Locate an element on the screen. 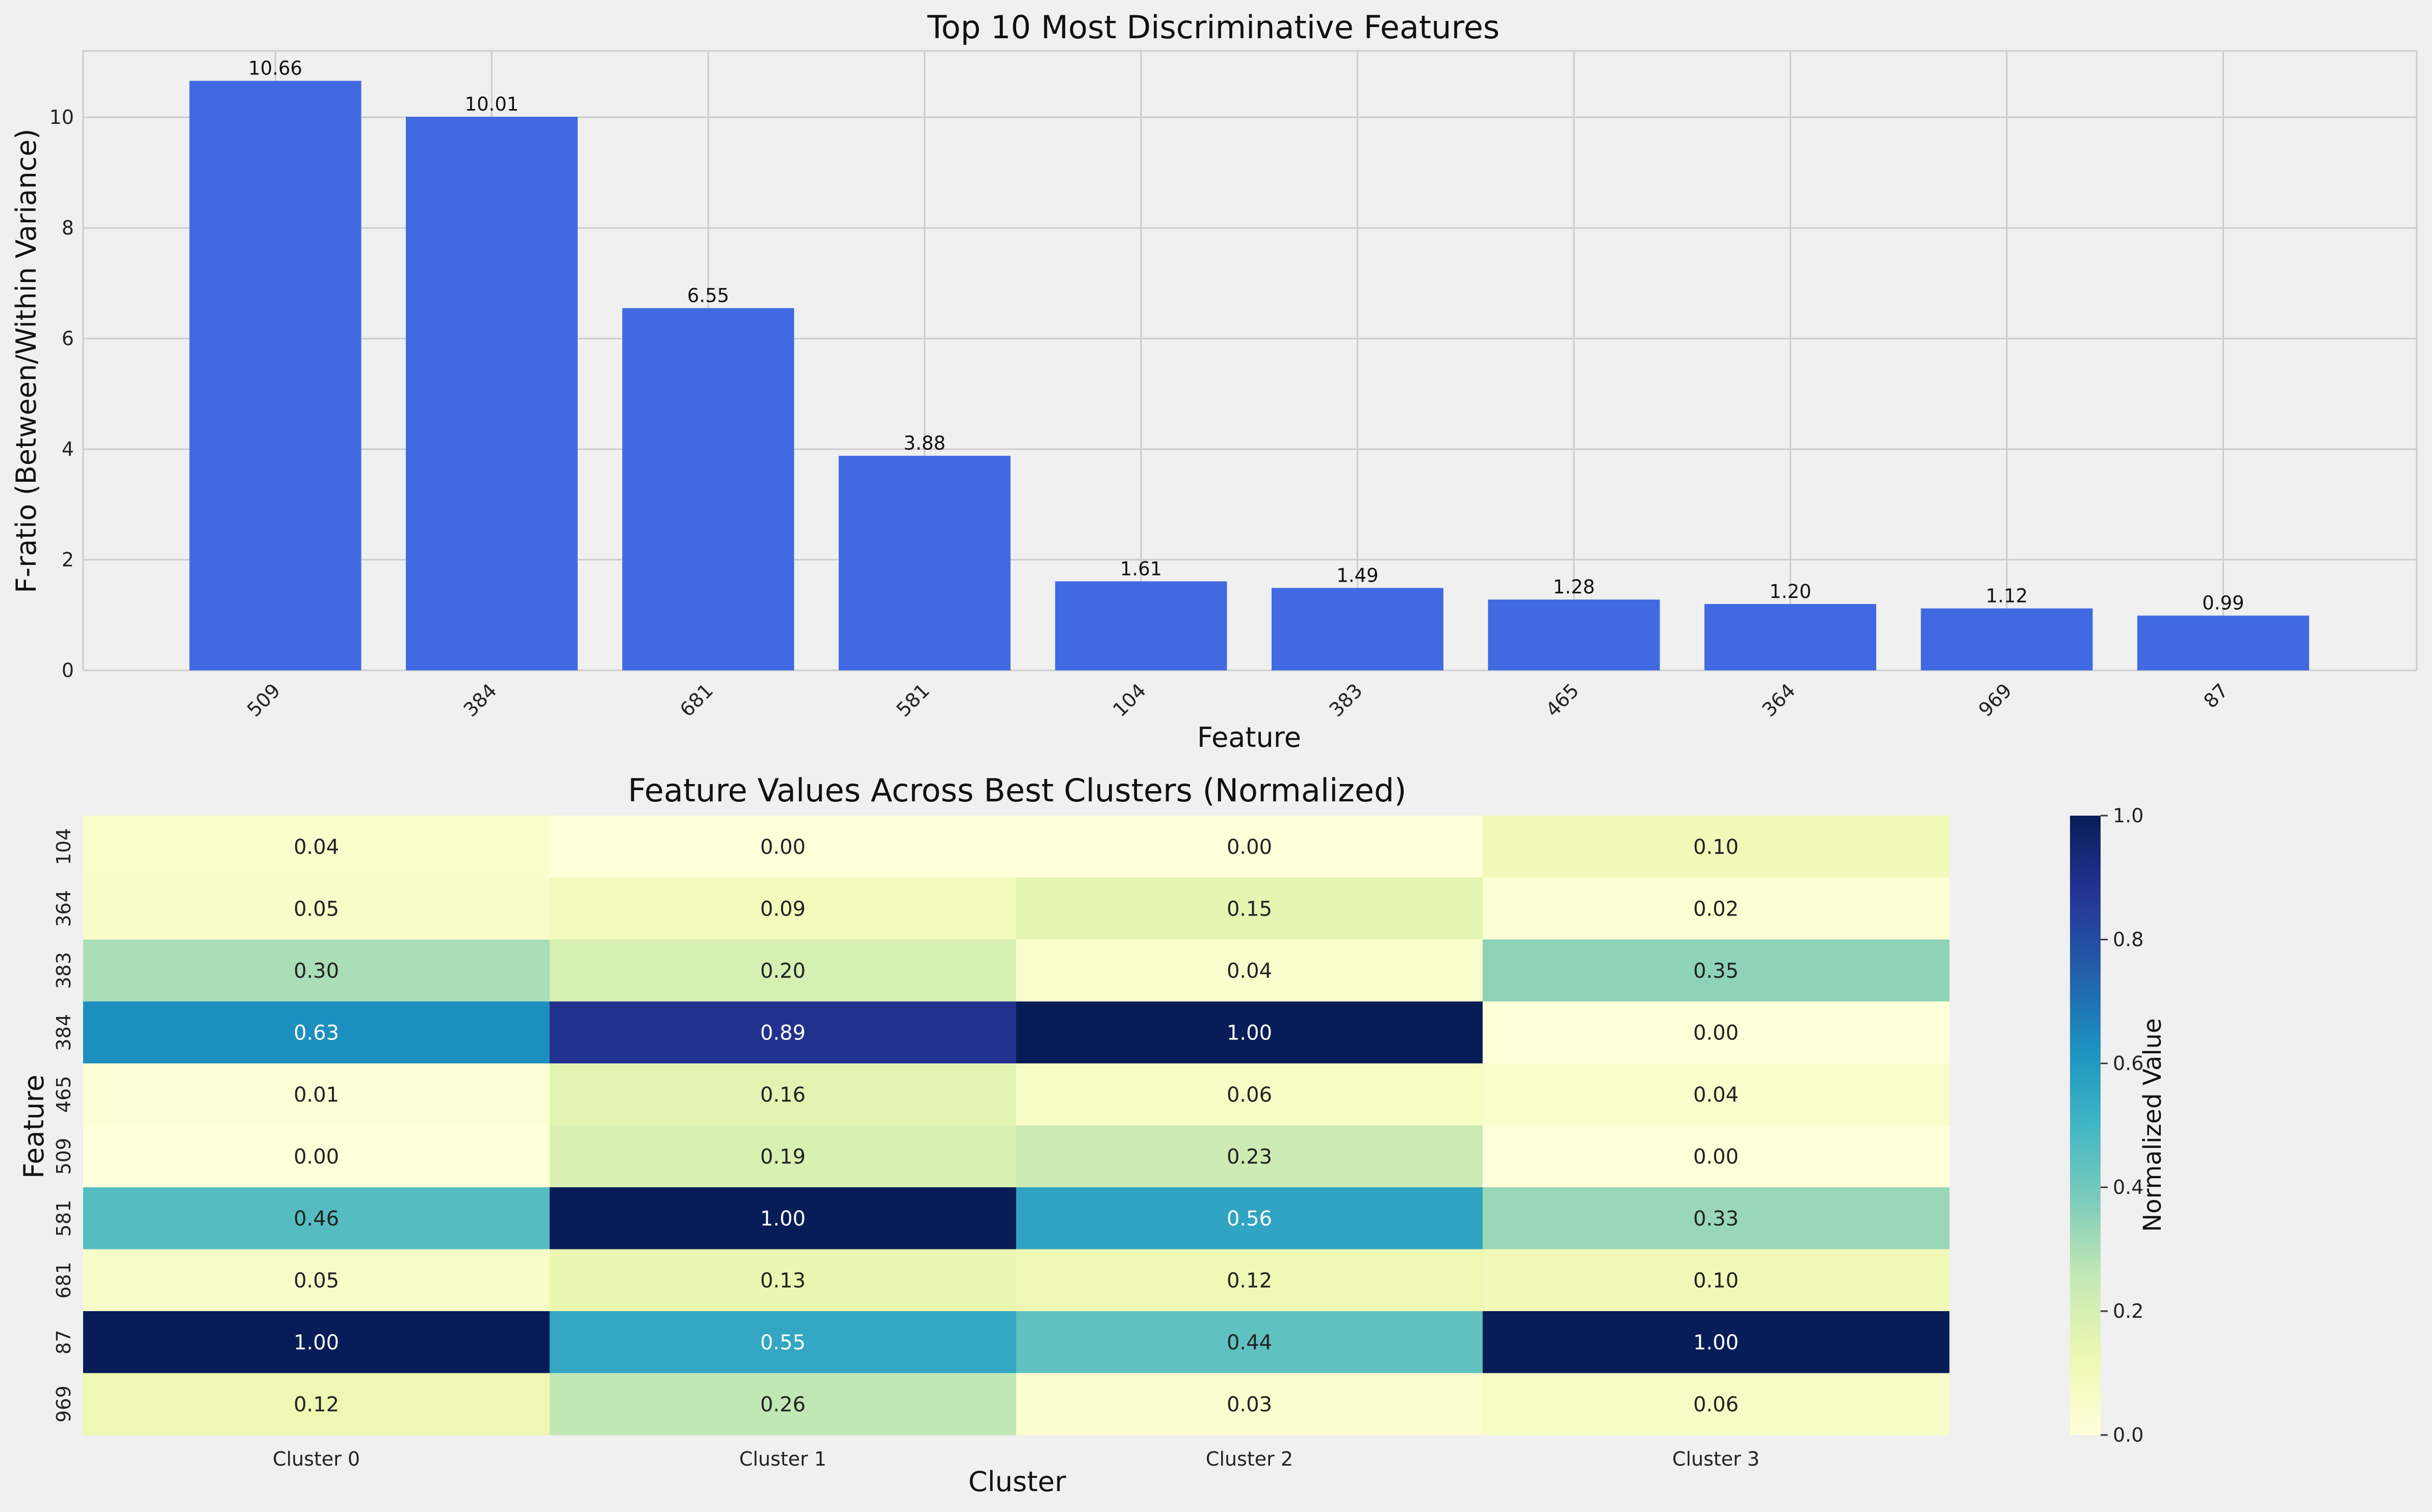 The width and height of the screenshot is (2432, 1512). bar-chart-title: Top 10 Most Discriminative Features is located at coordinates (1213, 27).